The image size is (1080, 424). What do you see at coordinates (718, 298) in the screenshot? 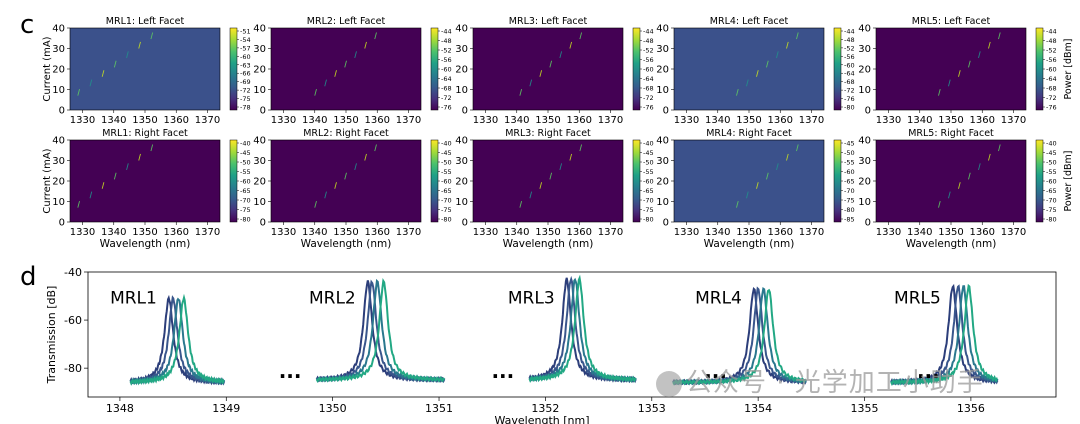
I see `group-label: MRL4` at bounding box center [718, 298].